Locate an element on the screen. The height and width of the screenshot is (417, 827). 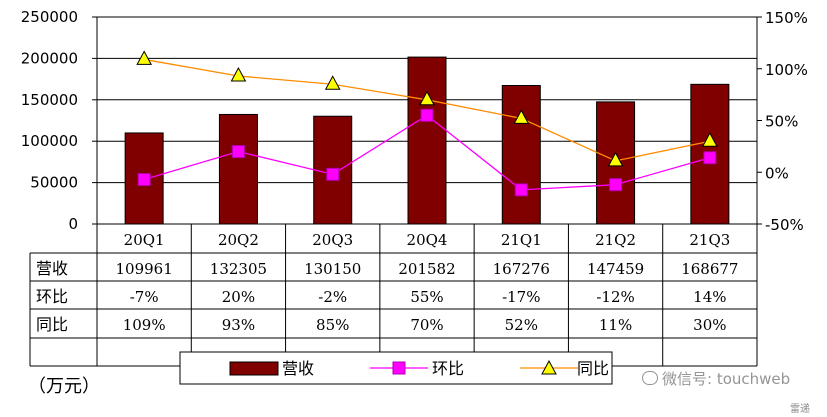
data-label: -17% is located at coordinates (521, 297).